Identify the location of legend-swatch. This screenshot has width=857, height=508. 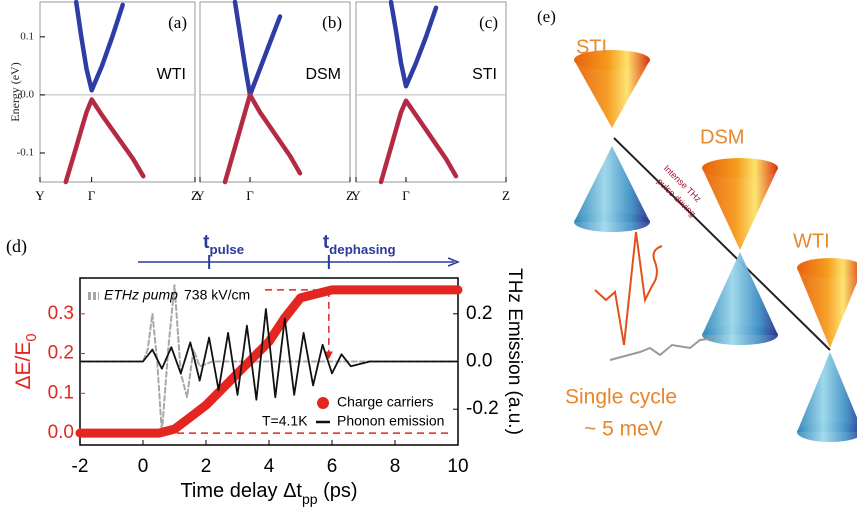
(323, 403).